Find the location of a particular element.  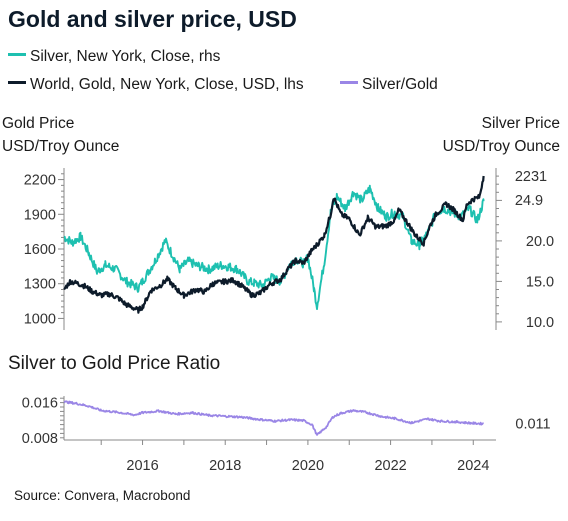

left-tick-label: 2200 is located at coordinates (40, 181).